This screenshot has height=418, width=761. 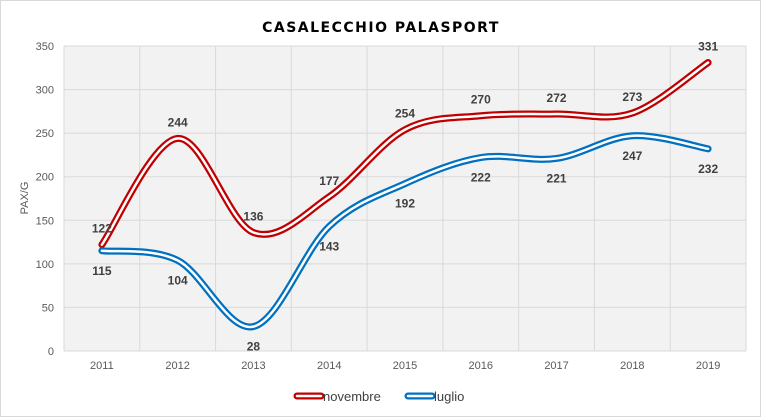 What do you see at coordinates (45, 134) in the screenshot?
I see `y-tick-label: 250` at bounding box center [45, 134].